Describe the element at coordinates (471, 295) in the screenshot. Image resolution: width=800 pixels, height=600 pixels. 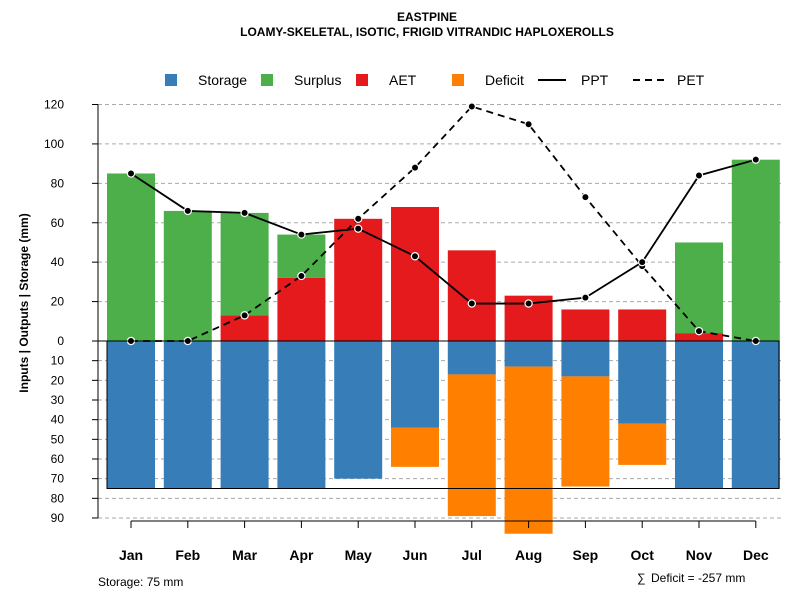
I see `aet-bar-jul` at that location.